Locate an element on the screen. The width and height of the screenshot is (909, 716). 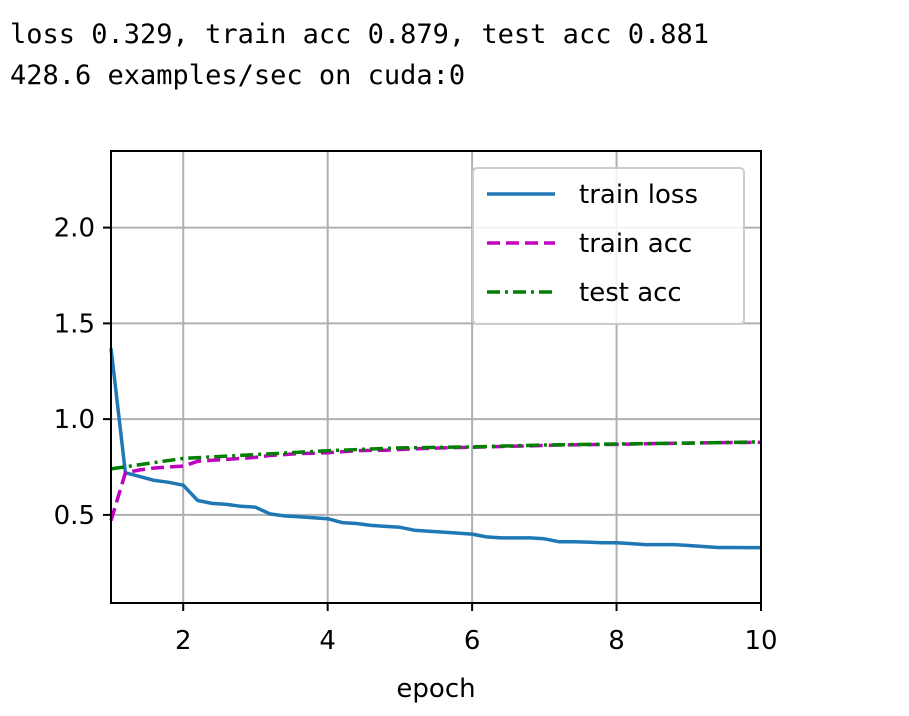
legend-label-test-acc: test acc is located at coordinates (630, 293).